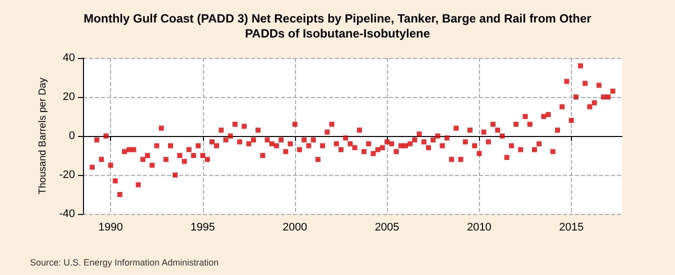 The height and width of the screenshot is (275, 675). I want to click on x-tick-label: 2015, so click(571, 228).